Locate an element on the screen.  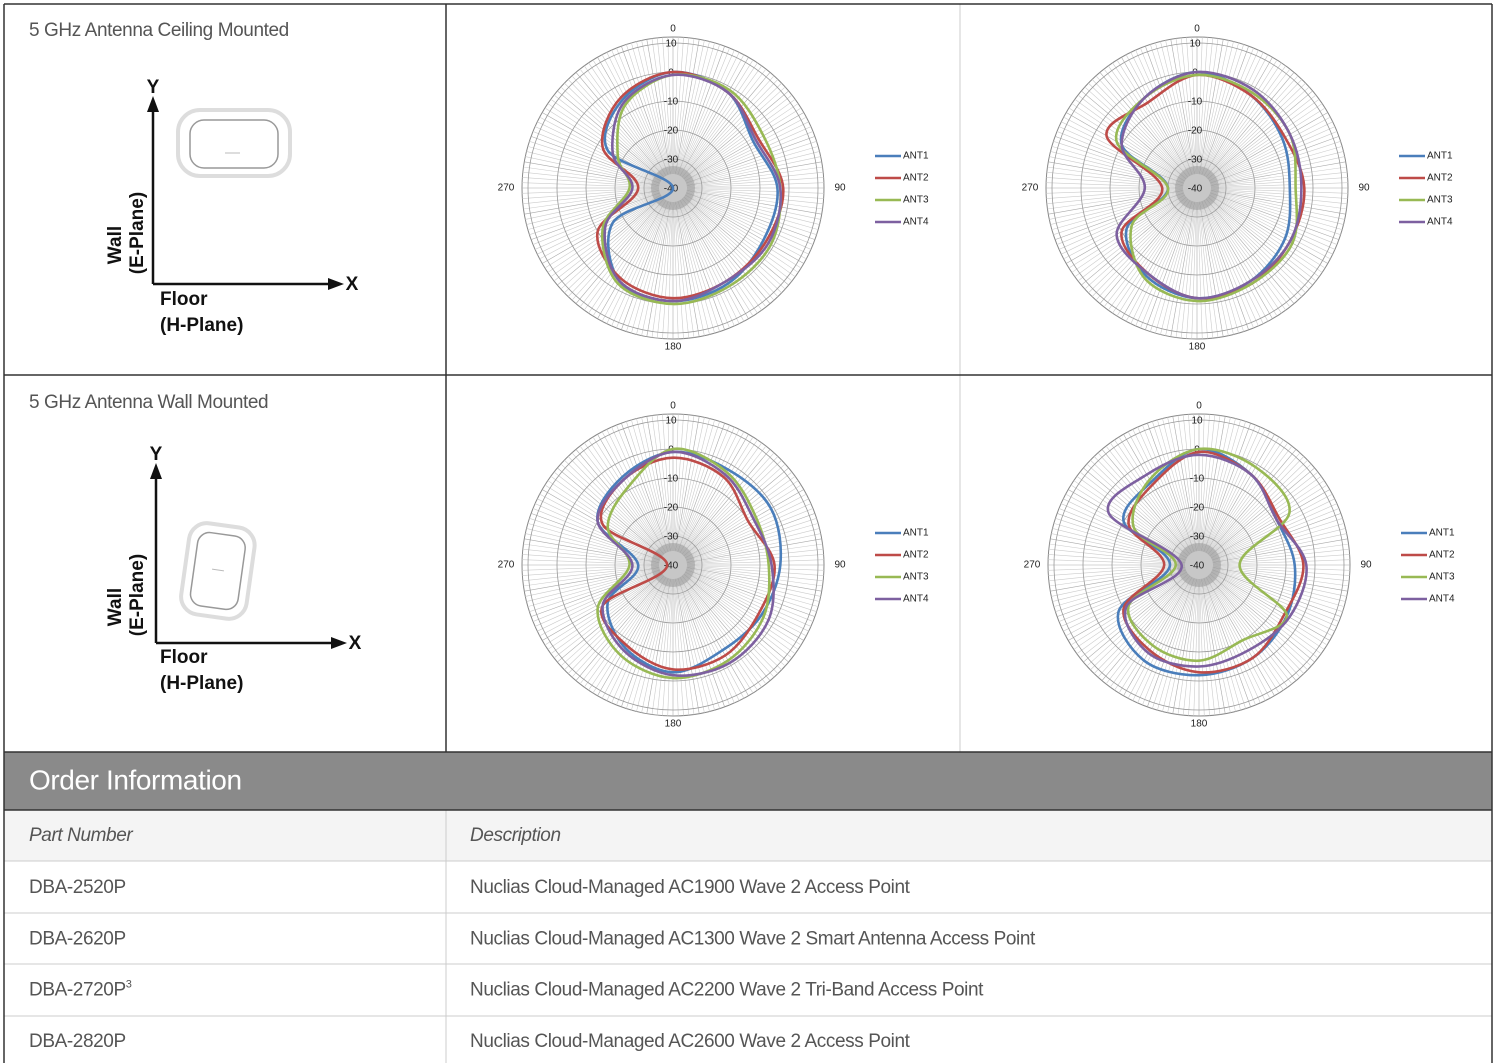
floor-plane: (H-Plane) is located at coordinates (201, 325).